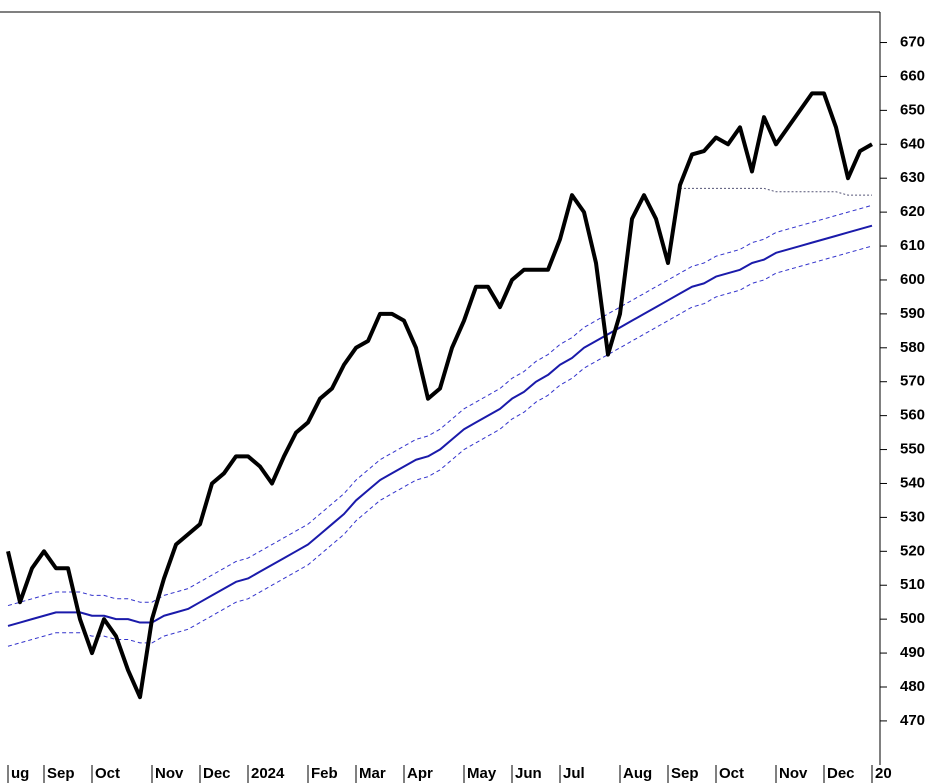 Image resolution: width=947 pixels, height=783 pixels. Describe the element at coordinates (574, 773) in the screenshot. I see `x-tick-label: Jul` at that location.